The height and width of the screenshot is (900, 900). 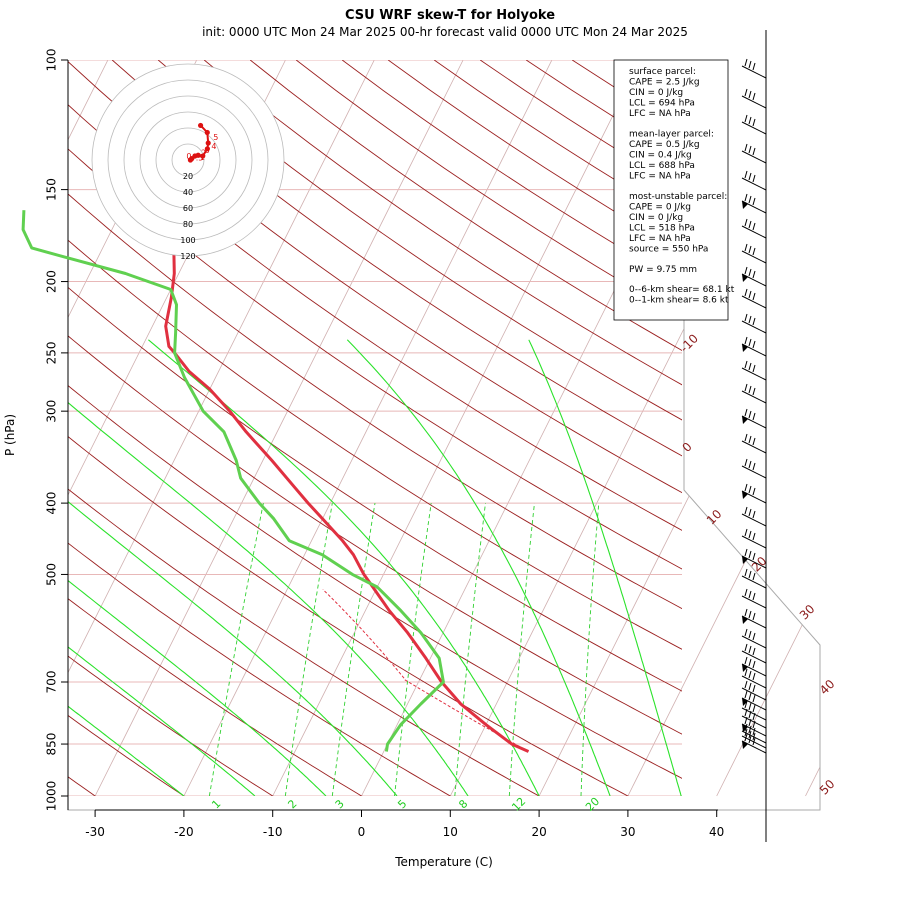 What do you see at coordinates (662, 72) in the screenshot?
I see `info-line: surface parcel:` at bounding box center [662, 72].